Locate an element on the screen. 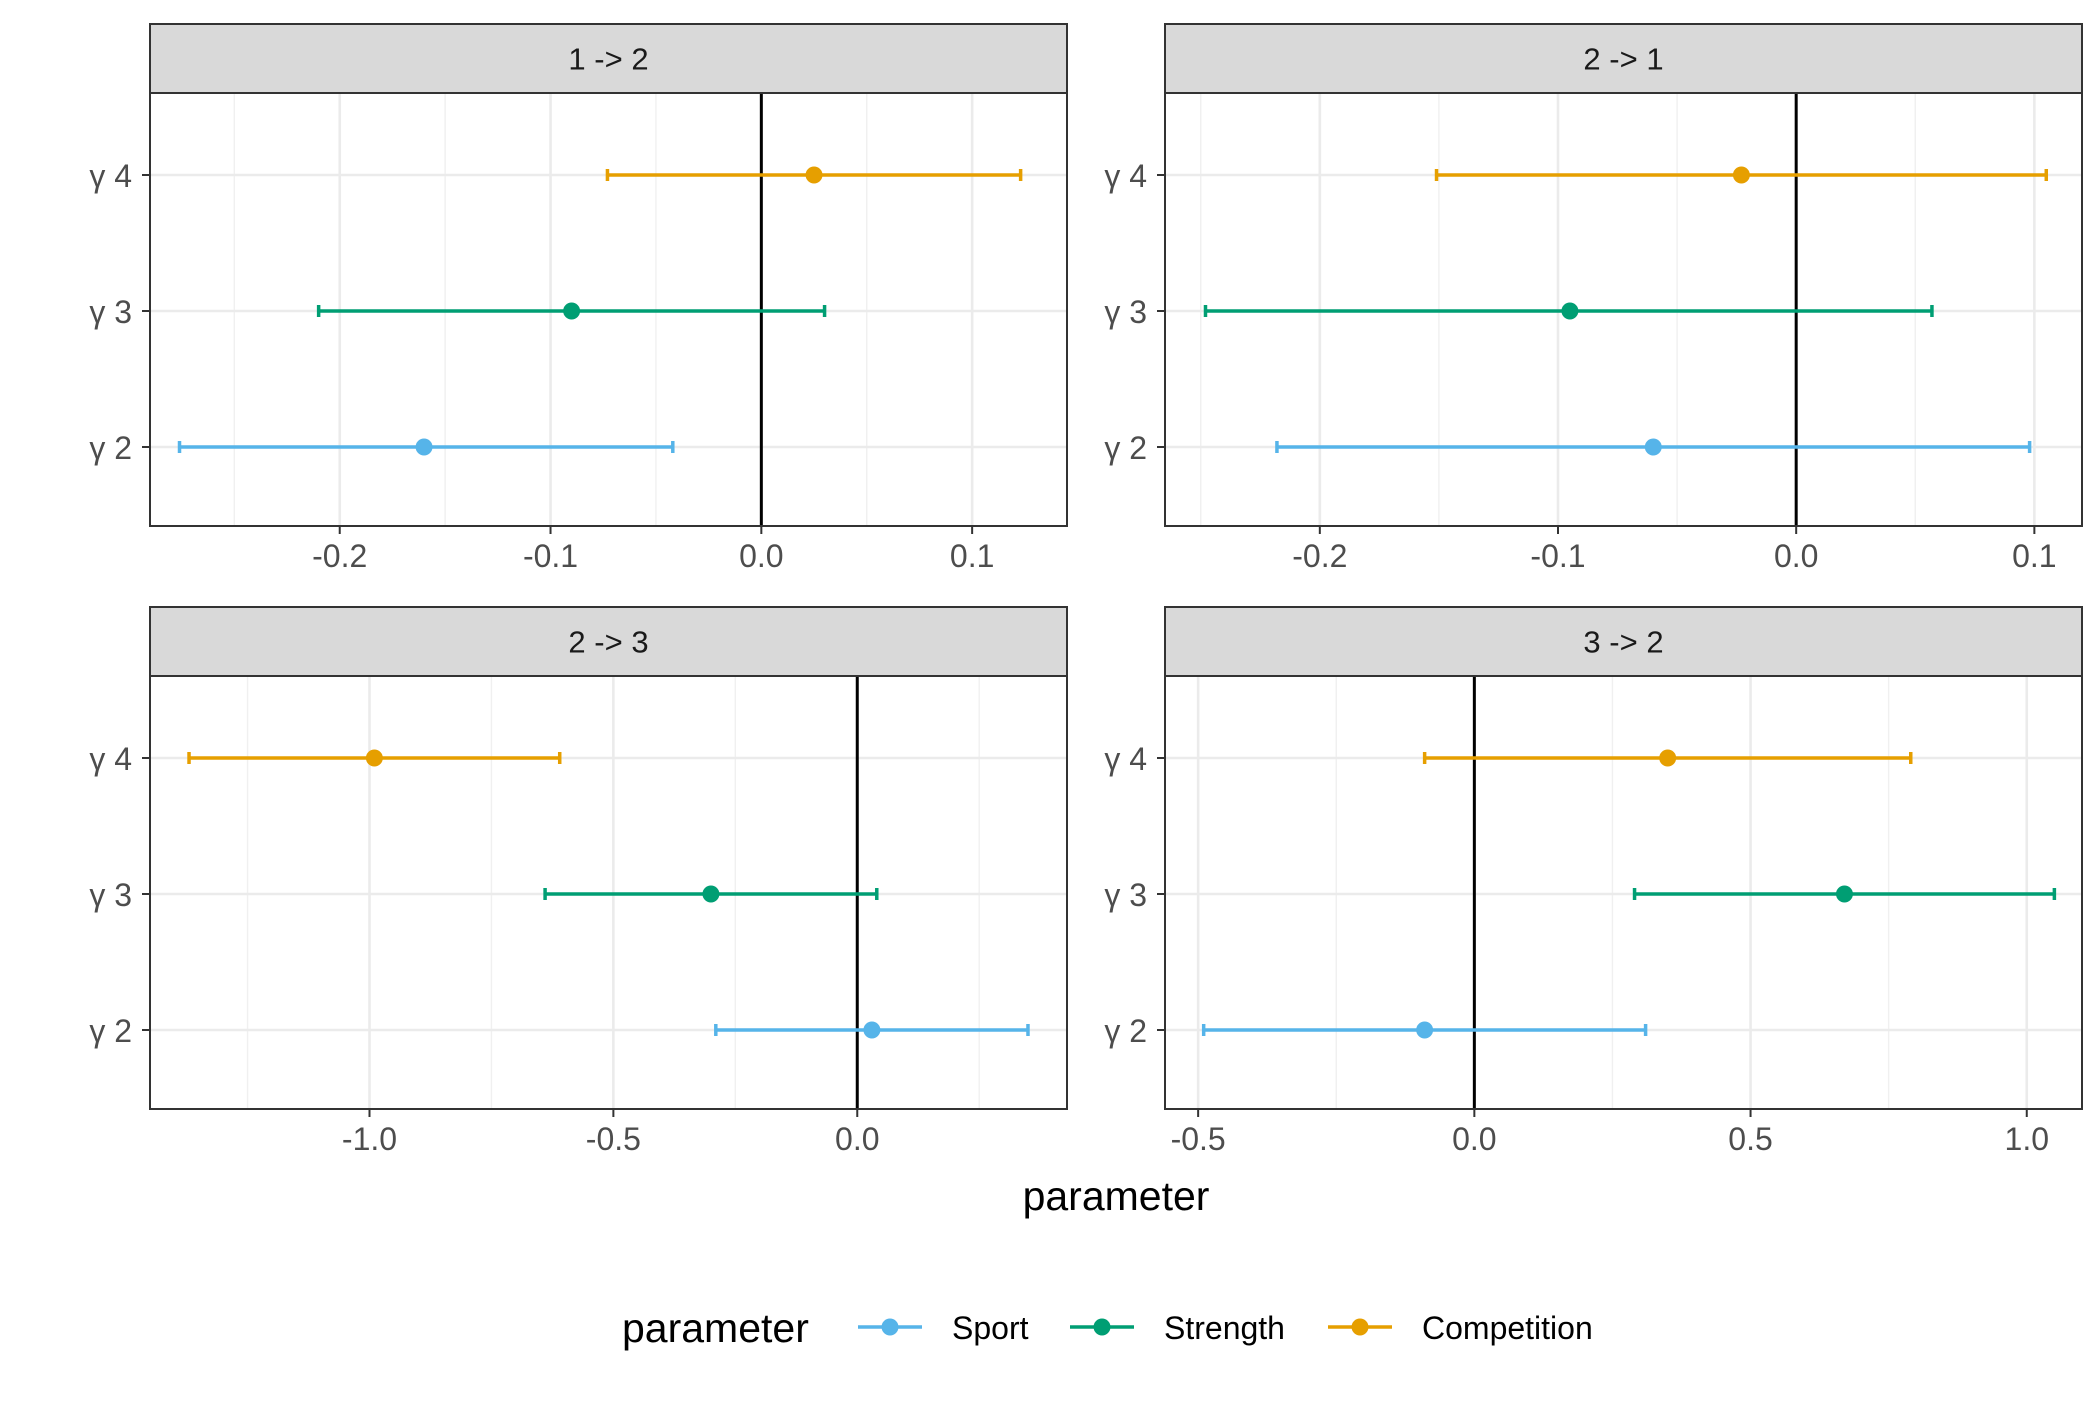  legend-label-sport: Sport is located at coordinates (990, 1328).